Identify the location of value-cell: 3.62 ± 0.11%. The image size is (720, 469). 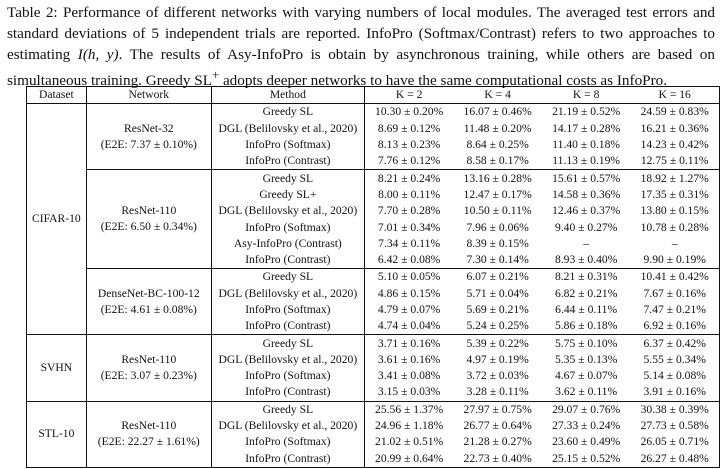
(586, 392).